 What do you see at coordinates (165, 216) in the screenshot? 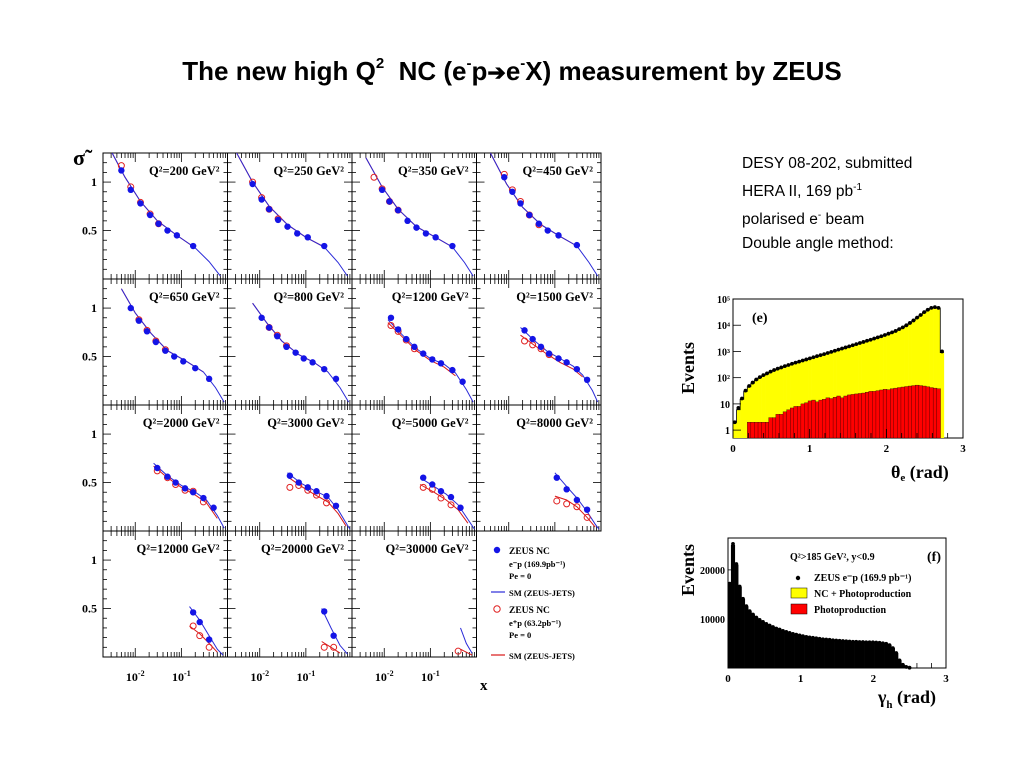
I see `panel: Q²=200 GeV²` at bounding box center [165, 216].